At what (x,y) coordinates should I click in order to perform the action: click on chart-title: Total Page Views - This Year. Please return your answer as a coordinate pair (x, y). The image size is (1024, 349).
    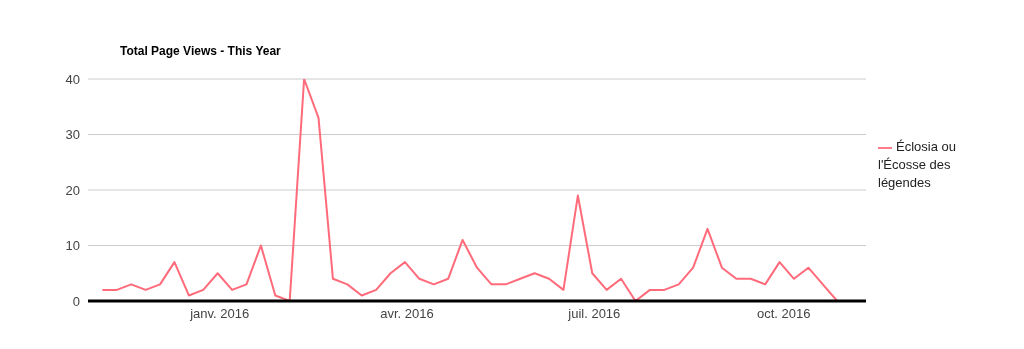
    Looking at the image, I should click on (200, 51).